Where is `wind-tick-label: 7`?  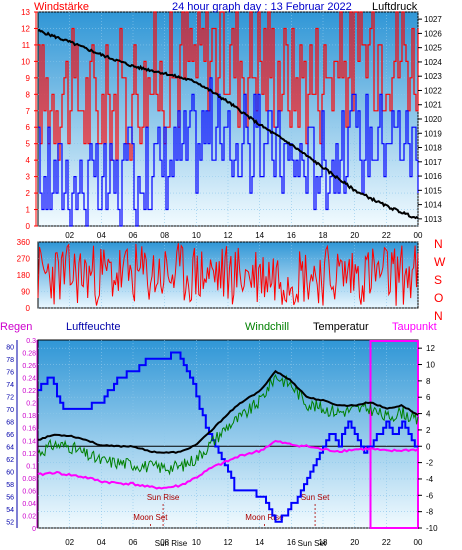 wind-tick-label: 7 is located at coordinates (28, 111).